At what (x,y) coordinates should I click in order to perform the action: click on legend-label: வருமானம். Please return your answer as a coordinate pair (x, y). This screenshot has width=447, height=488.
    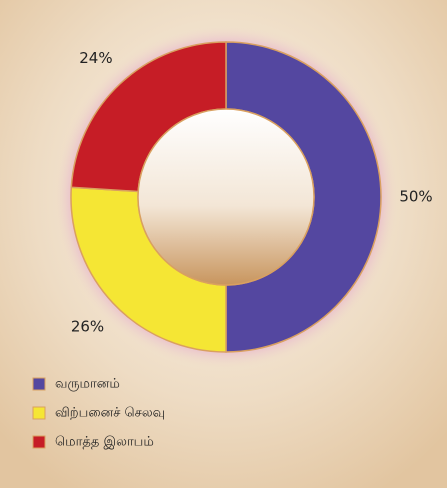
    Looking at the image, I should click on (87, 384).